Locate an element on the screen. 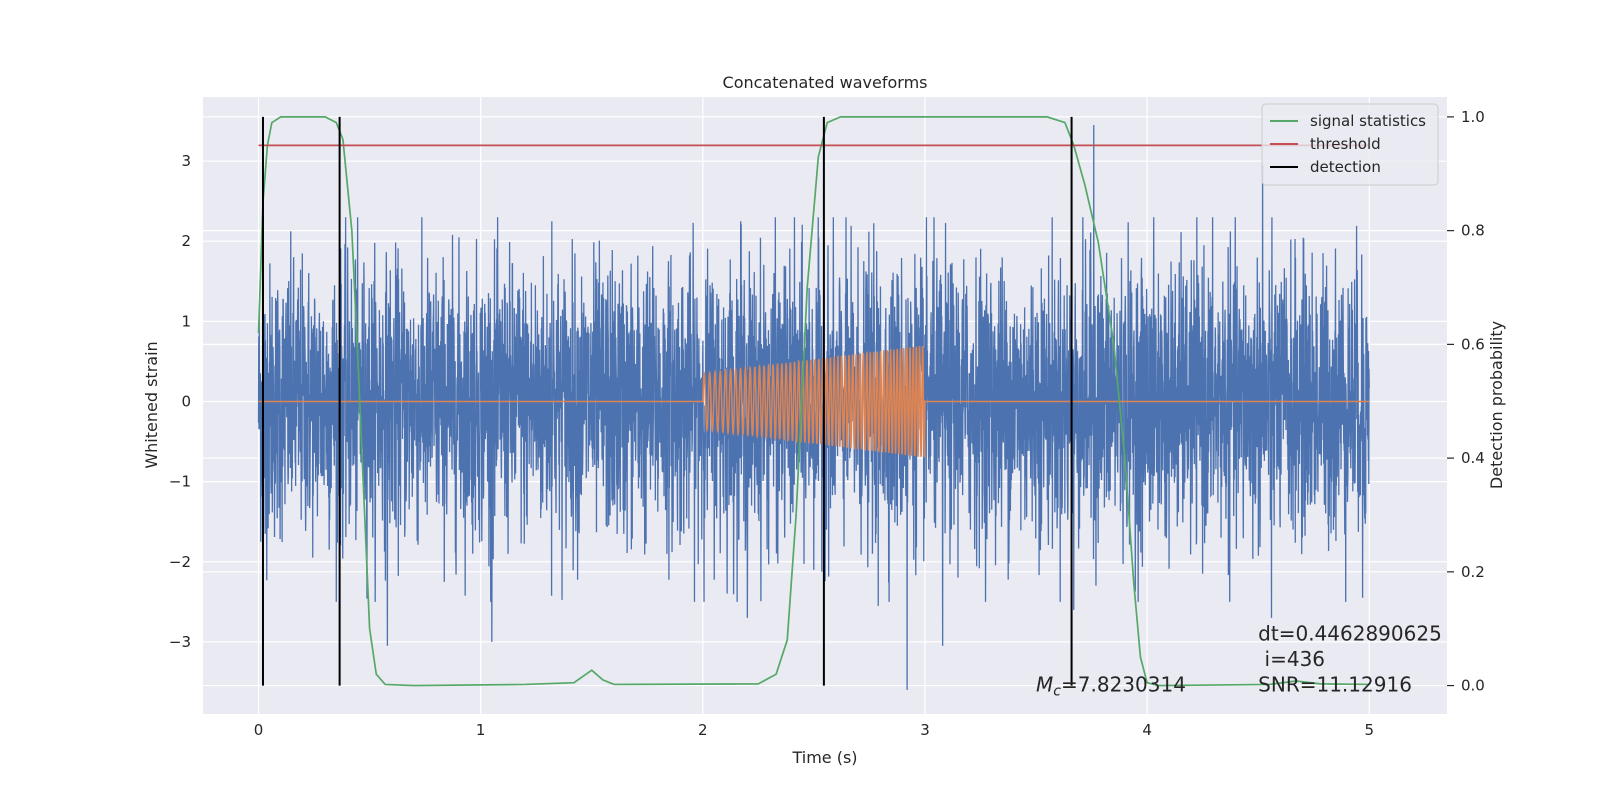  annotation-subscript: c is located at coordinates (1057, 692).